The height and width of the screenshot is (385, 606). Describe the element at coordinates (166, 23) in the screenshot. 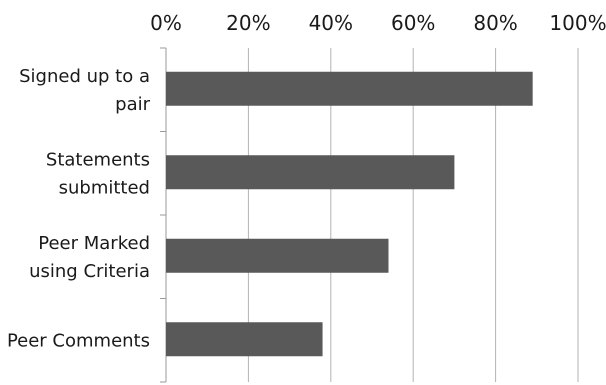

I see `x-tick-label: 0%` at that location.